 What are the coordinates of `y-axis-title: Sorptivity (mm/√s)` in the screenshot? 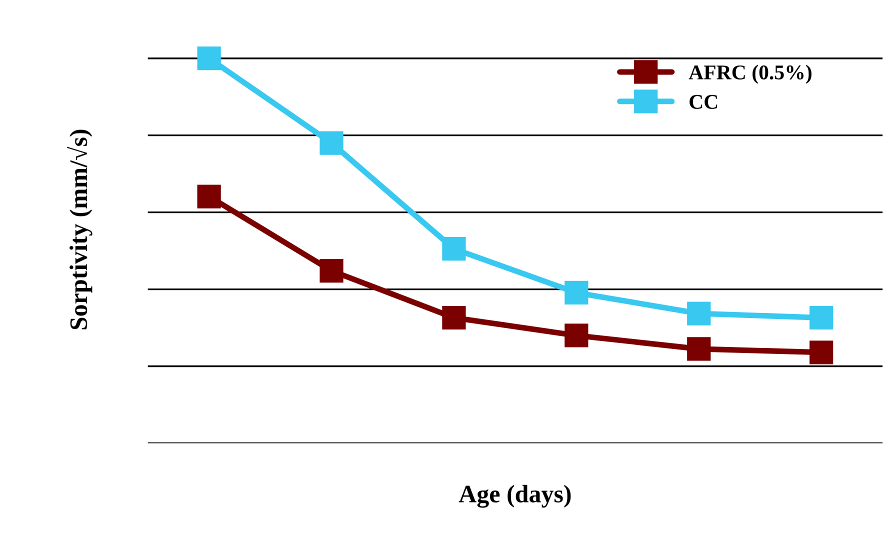 It's located at (79, 230).